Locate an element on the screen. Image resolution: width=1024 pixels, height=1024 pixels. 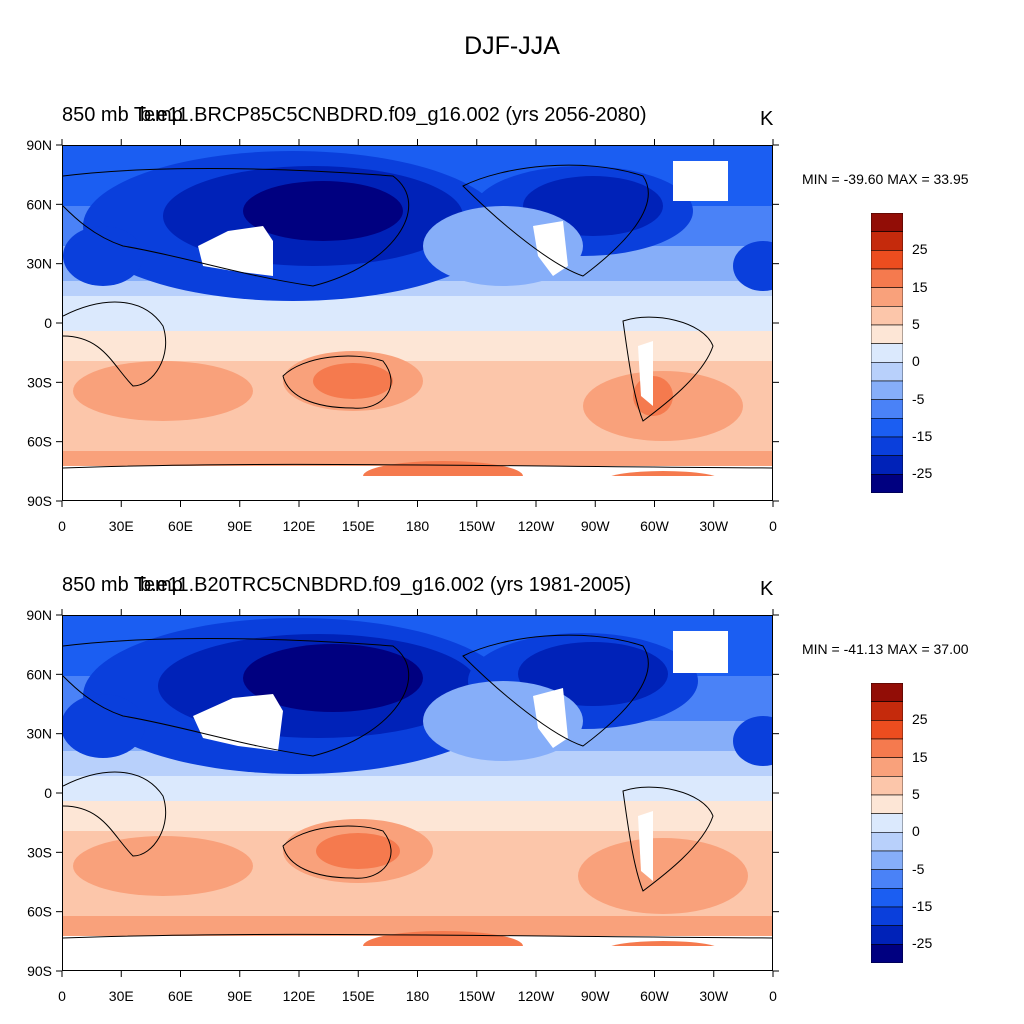
panel-2-minmax: MIN = -41.13 MAX = 37.00 is located at coordinates (885, 649).